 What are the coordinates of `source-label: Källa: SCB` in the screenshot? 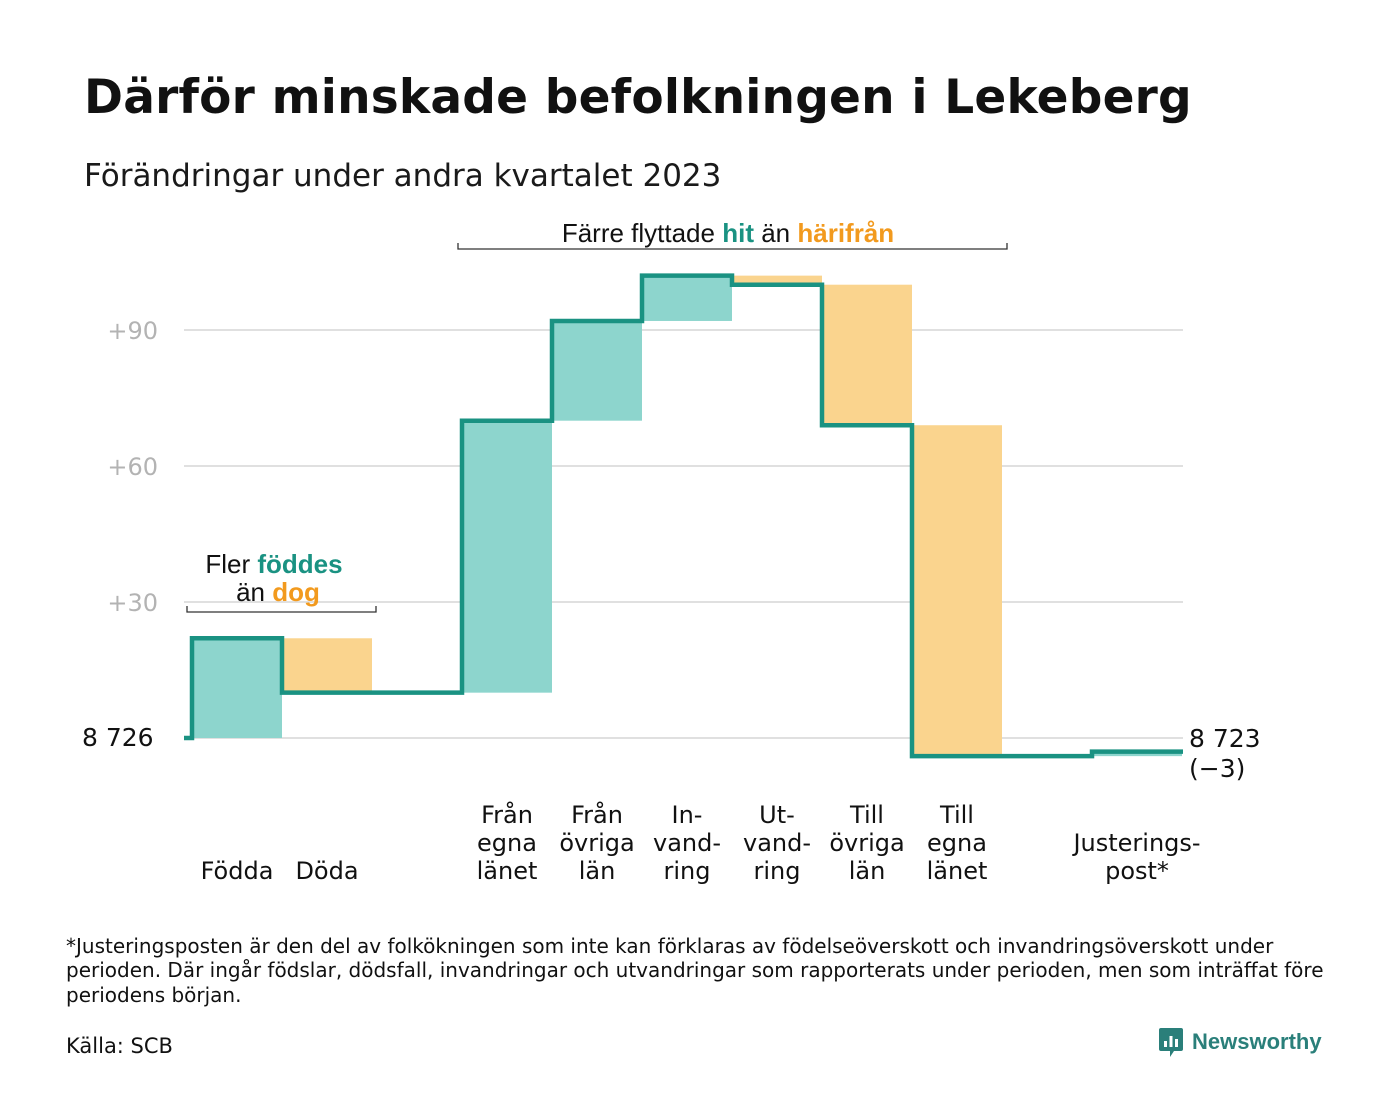 It's located at (119, 1046).